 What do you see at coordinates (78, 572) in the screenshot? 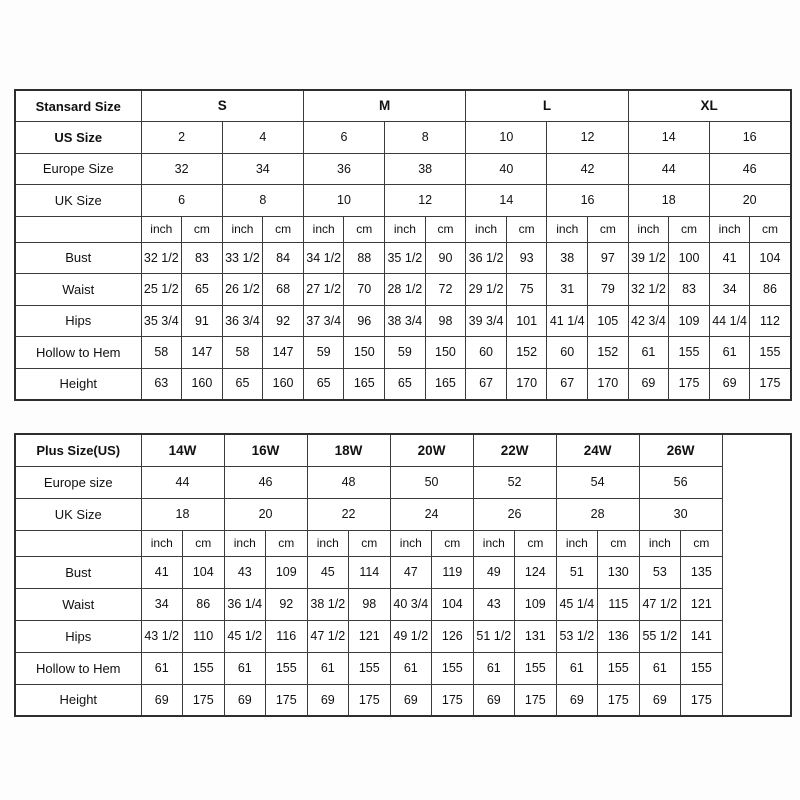
I see `row-label-bust: Bust` at bounding box center [78, 572].